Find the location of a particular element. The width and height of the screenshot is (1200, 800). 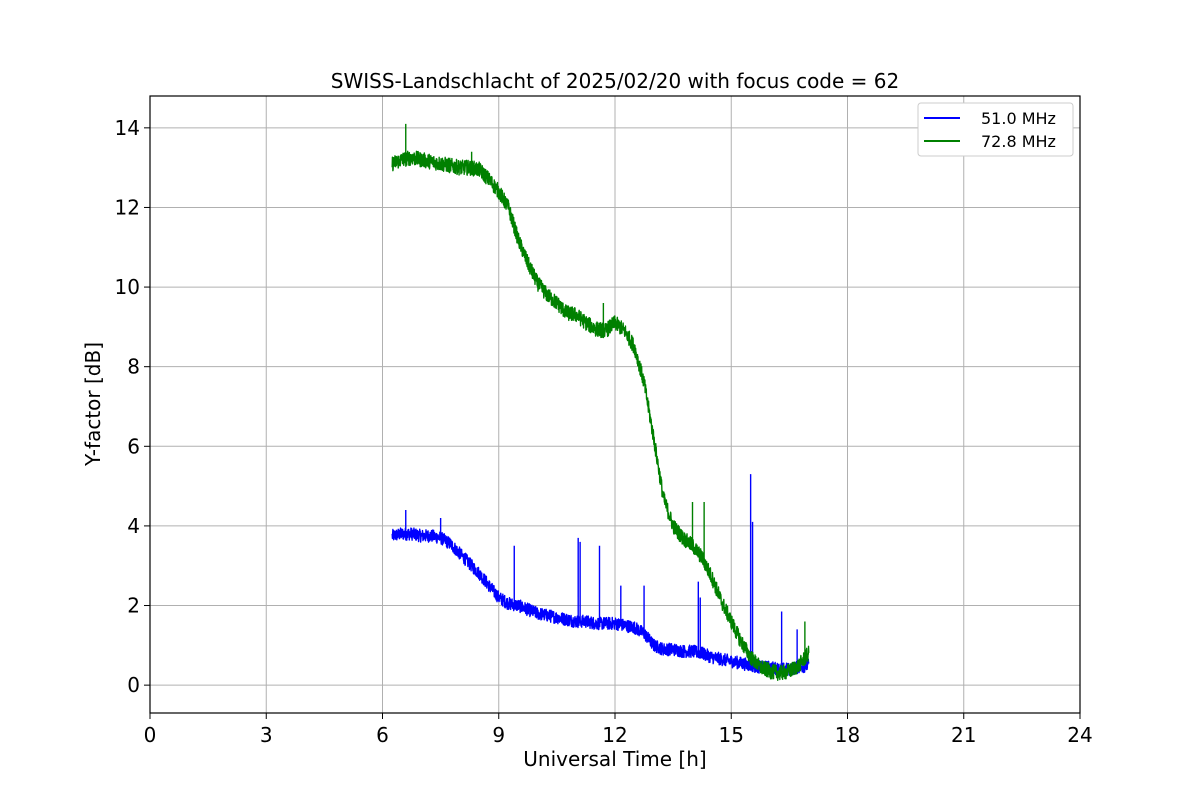

x-tick-label: 0 is located at coordinates (150, 735).